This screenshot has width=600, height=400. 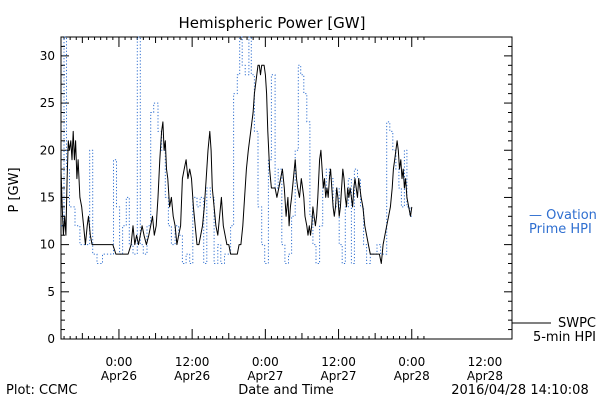 I want to click on y-tick-label: 25, so click(x=47, y=103).